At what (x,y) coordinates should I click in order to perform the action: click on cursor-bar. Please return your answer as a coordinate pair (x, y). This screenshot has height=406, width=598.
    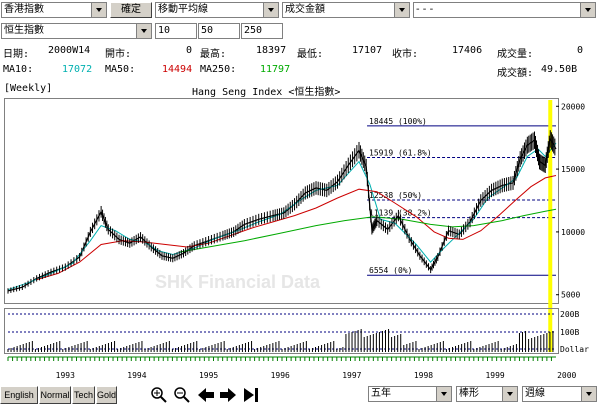
    Looking at the image, I should click on (550, 226).